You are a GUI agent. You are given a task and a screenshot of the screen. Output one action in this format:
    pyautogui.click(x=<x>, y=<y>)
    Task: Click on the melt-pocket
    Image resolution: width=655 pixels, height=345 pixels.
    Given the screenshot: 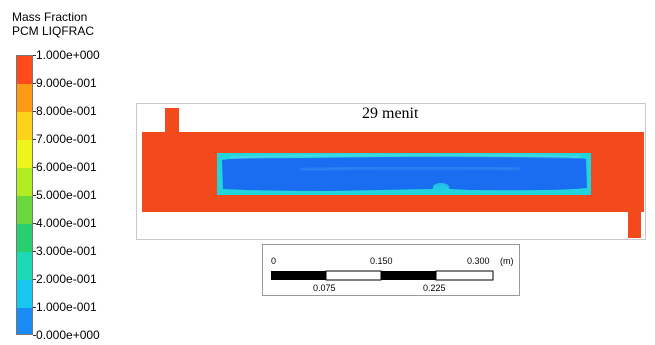 What is the action you would take?
    pyautogui.click(x=441, y=187)
    